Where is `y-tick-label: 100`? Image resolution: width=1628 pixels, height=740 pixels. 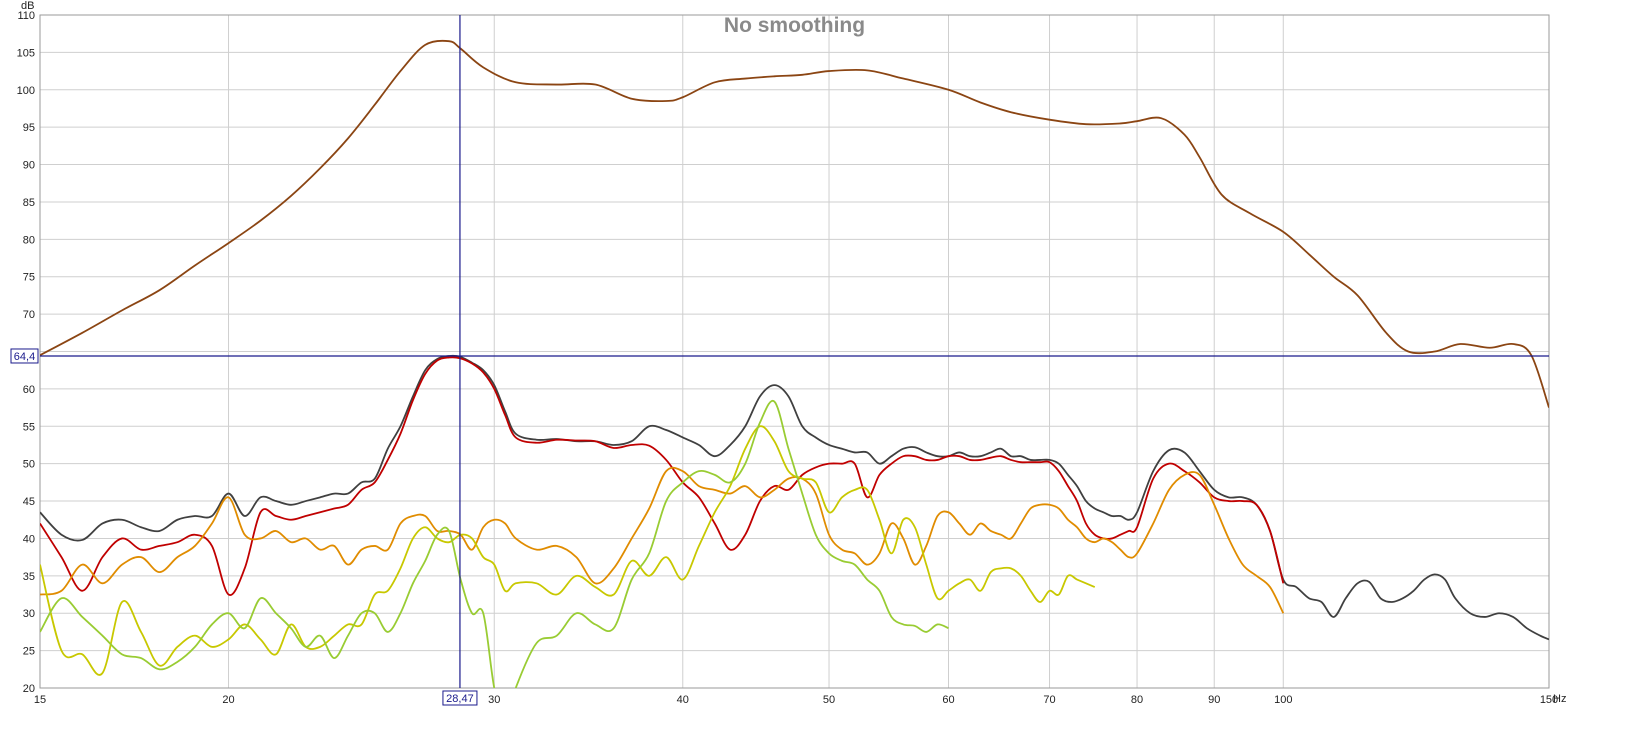 y-tick-label: 100 is located at coordinates (26, 91).